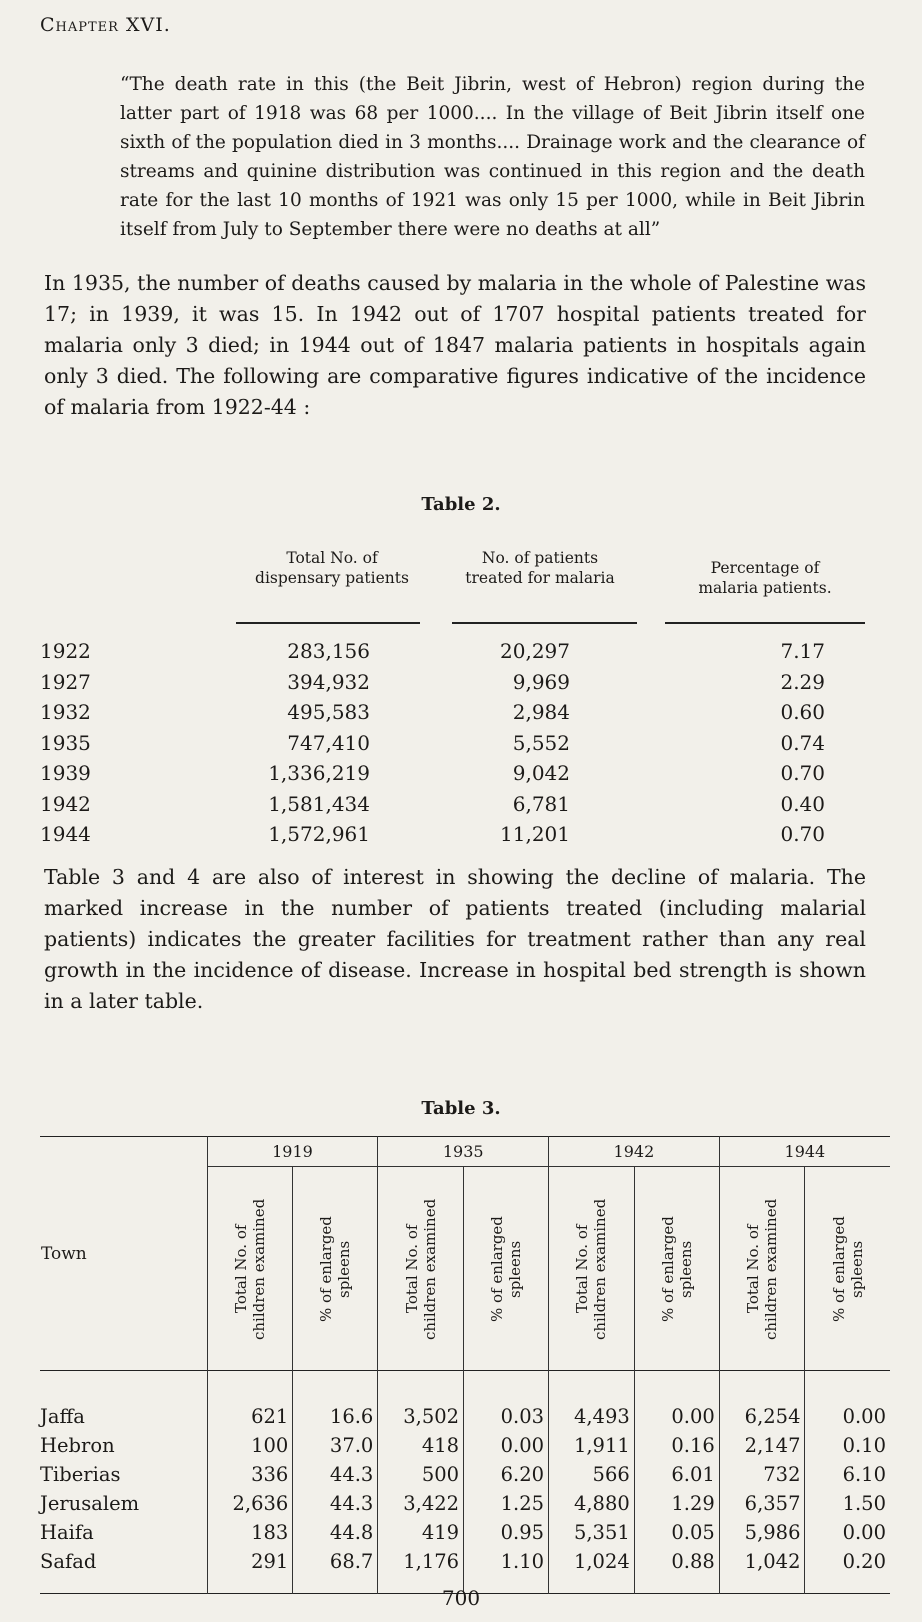  Describe the element at coordinates (249, 1503) in the screenshot. I see `value-cell: 2,636` at that location.